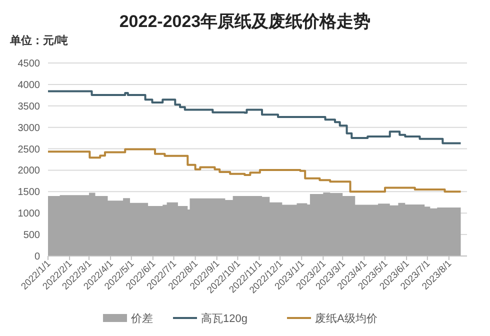  I want to click on y-tick-label: 3000, so click(29, 128).